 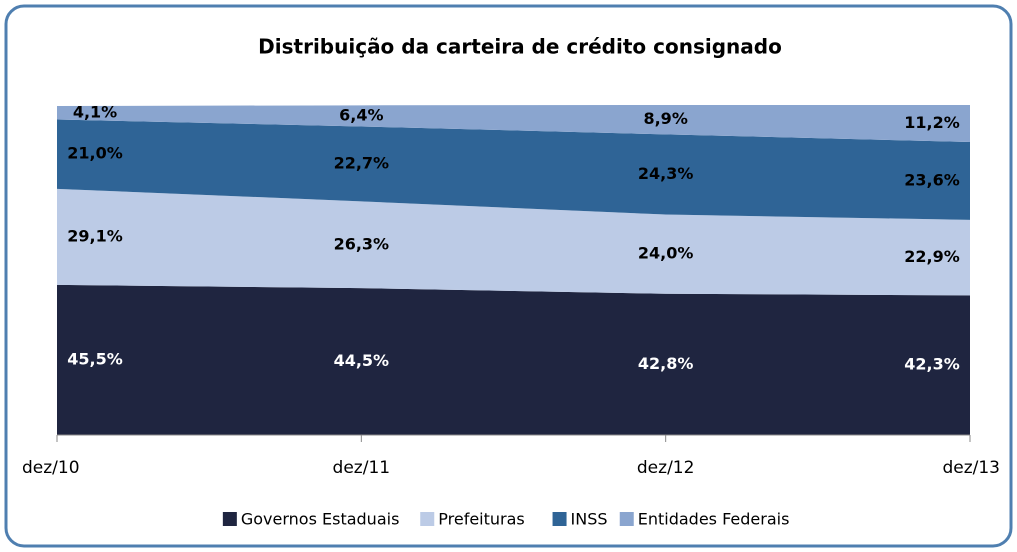 What do you see at coordinates (666, 363) in the screenshot?
I see `data-label: 42,8%` at bounding box center [666, 363].